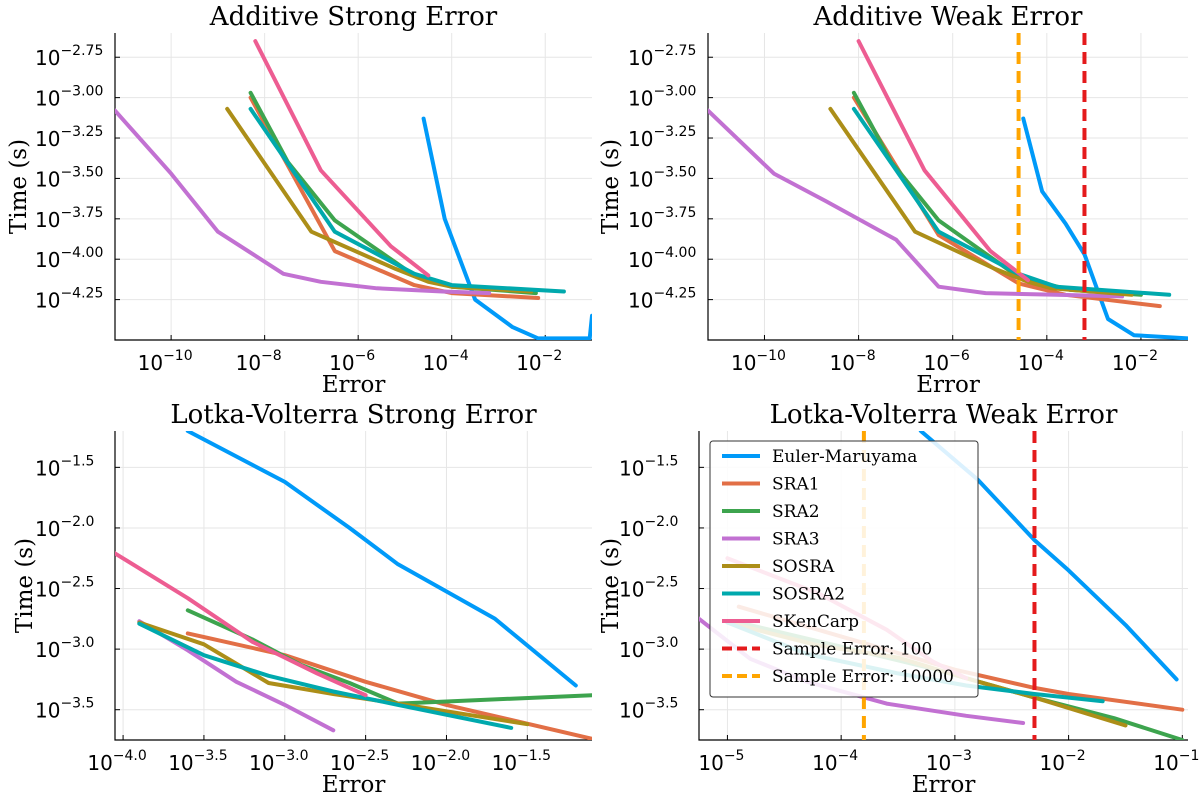  Describe the element at coordinates (721, 761) in the screenshot. I see `x-tick-label: 10⁻⁵` at that location.